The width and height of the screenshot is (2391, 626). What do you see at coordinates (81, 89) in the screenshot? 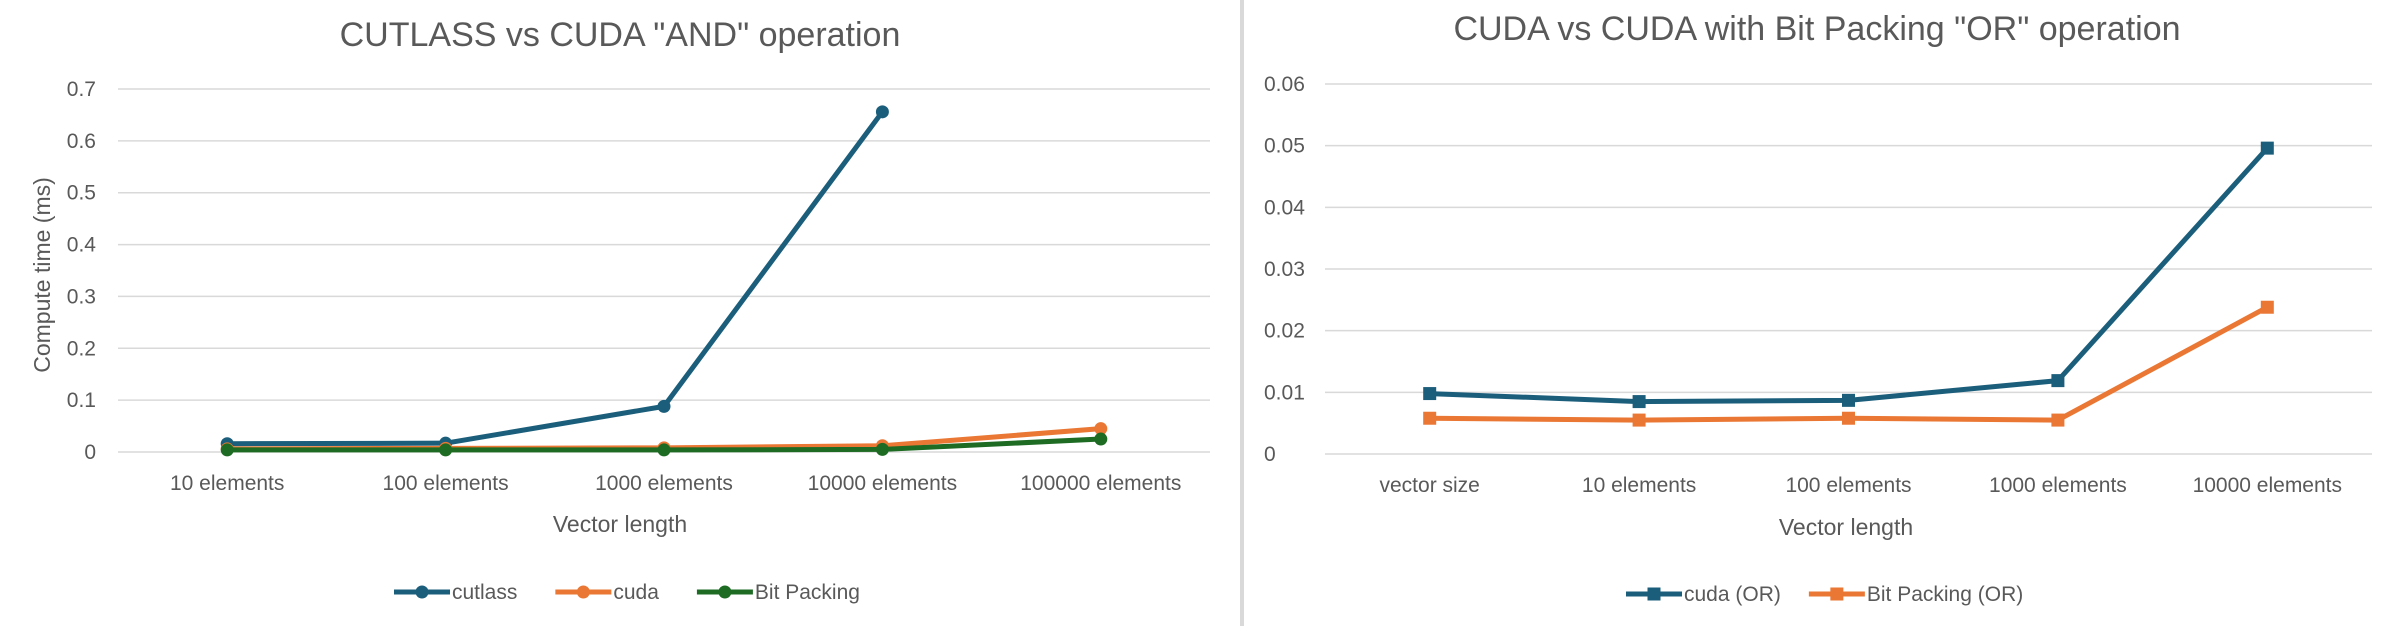
I see `y-tick-label: 0.7` at bounding box center [81, 89].